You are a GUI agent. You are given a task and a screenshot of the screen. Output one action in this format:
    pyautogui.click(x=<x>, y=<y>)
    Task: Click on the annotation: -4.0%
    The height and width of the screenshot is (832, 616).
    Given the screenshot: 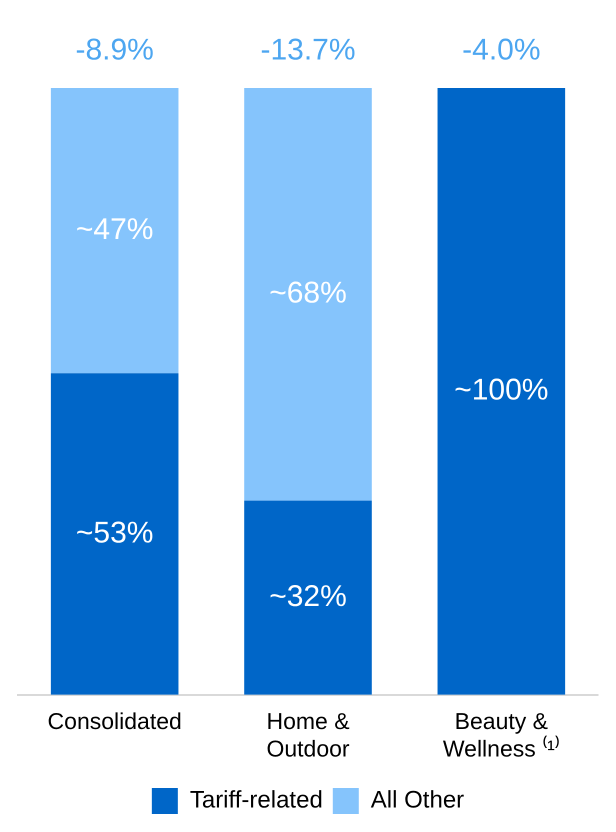 What is the action you would take?
    pyautogui.click(x=501, y=49)
    